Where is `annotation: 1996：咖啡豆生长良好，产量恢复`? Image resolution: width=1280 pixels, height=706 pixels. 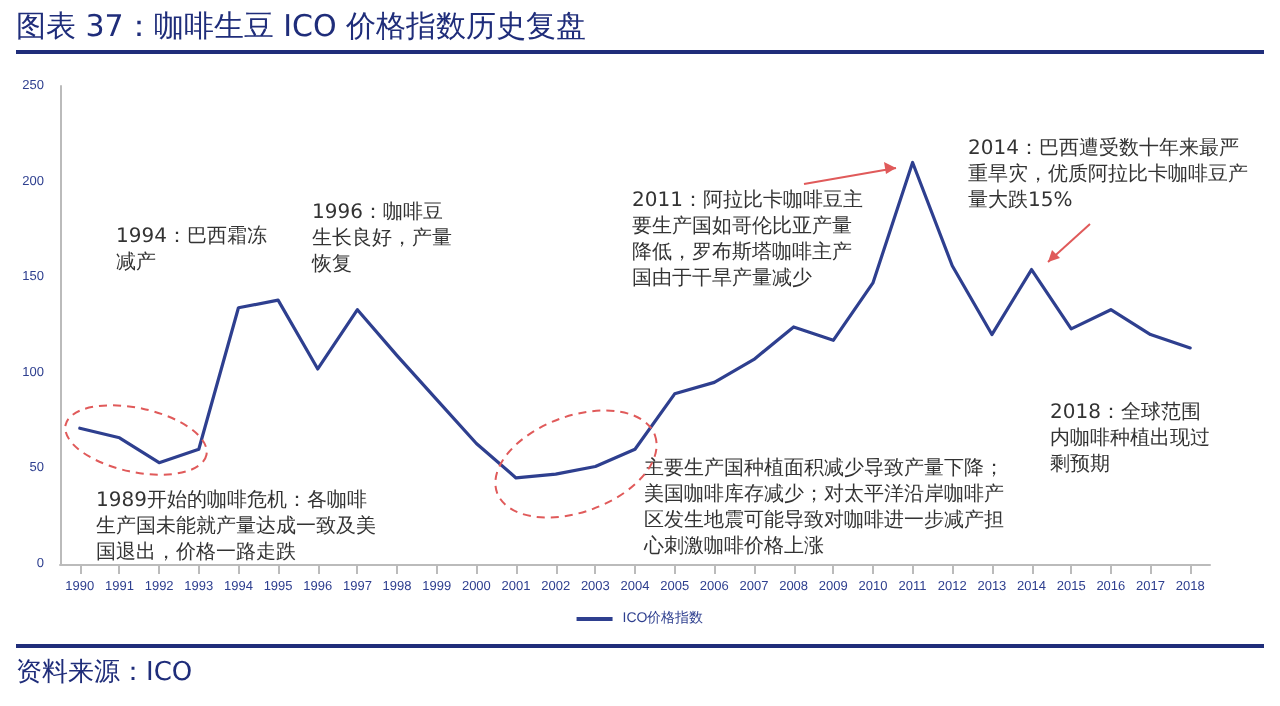 annotation: 1996：咖啡豆生长良好，产量恢复 is located at coordinates (381, 238).